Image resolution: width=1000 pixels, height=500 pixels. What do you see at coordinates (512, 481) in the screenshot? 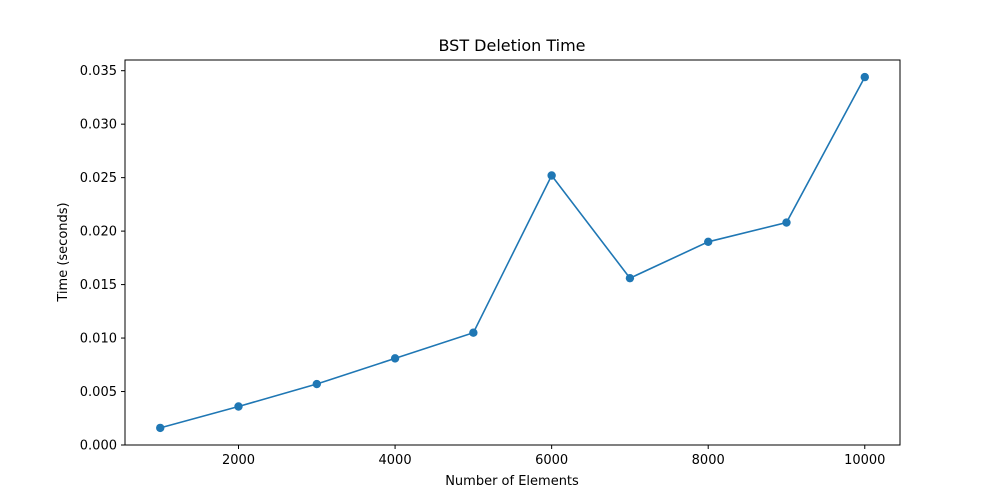
I see `x-axis-label: Number of Elements` at bounding box center [512, 481].